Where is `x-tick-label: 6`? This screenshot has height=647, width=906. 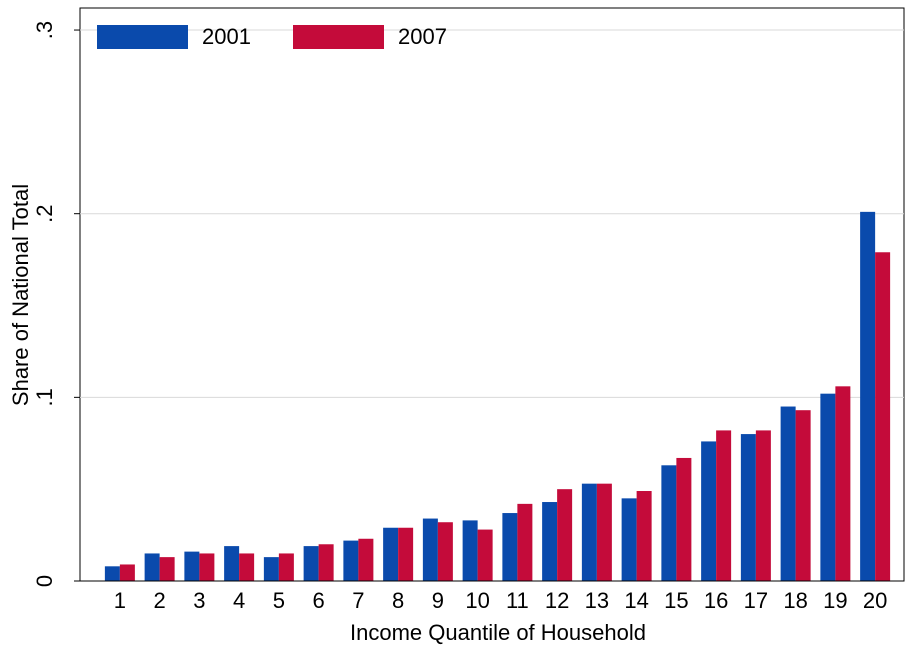
x-tick-label: 6 is located at coordinates (319, 600).